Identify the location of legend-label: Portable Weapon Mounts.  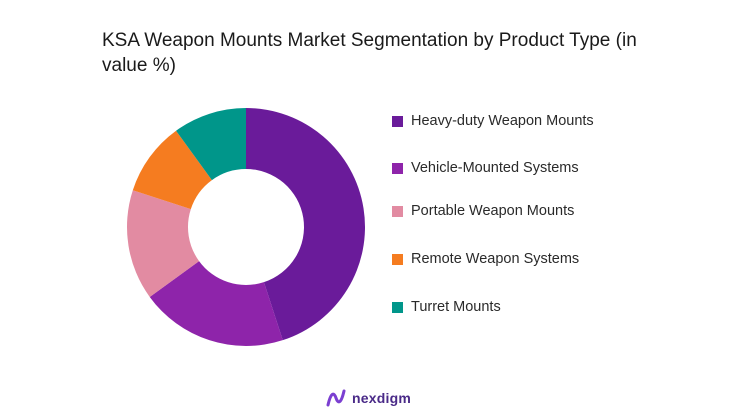
(493, 211).